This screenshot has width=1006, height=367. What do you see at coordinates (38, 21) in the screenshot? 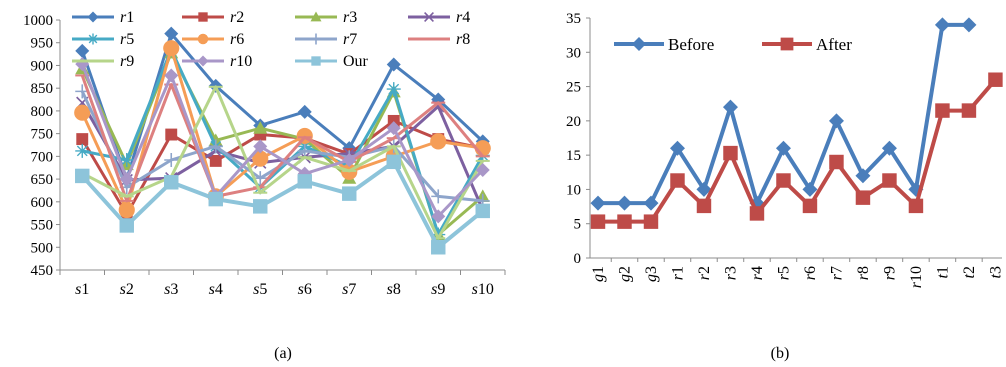
I see `y-tick-label-a: 1000` at bounding box center [38, 21].